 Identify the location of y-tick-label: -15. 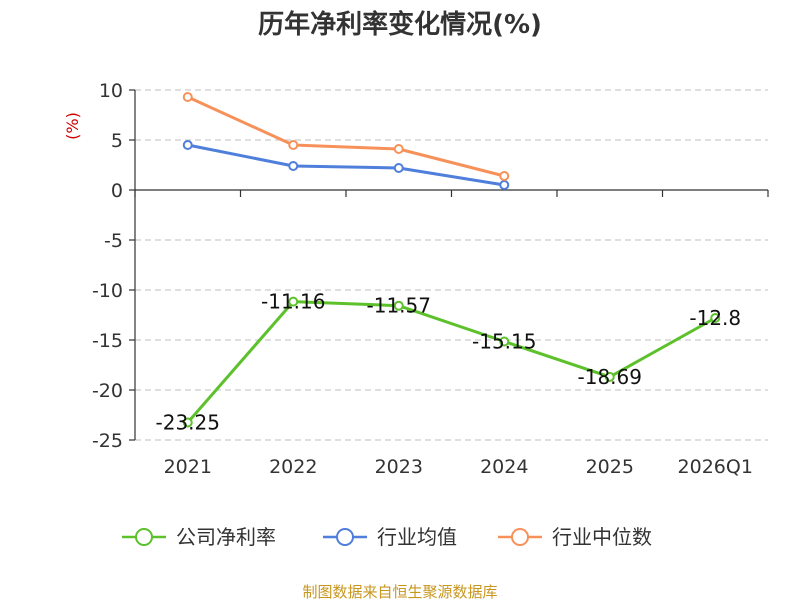
(107, 341).